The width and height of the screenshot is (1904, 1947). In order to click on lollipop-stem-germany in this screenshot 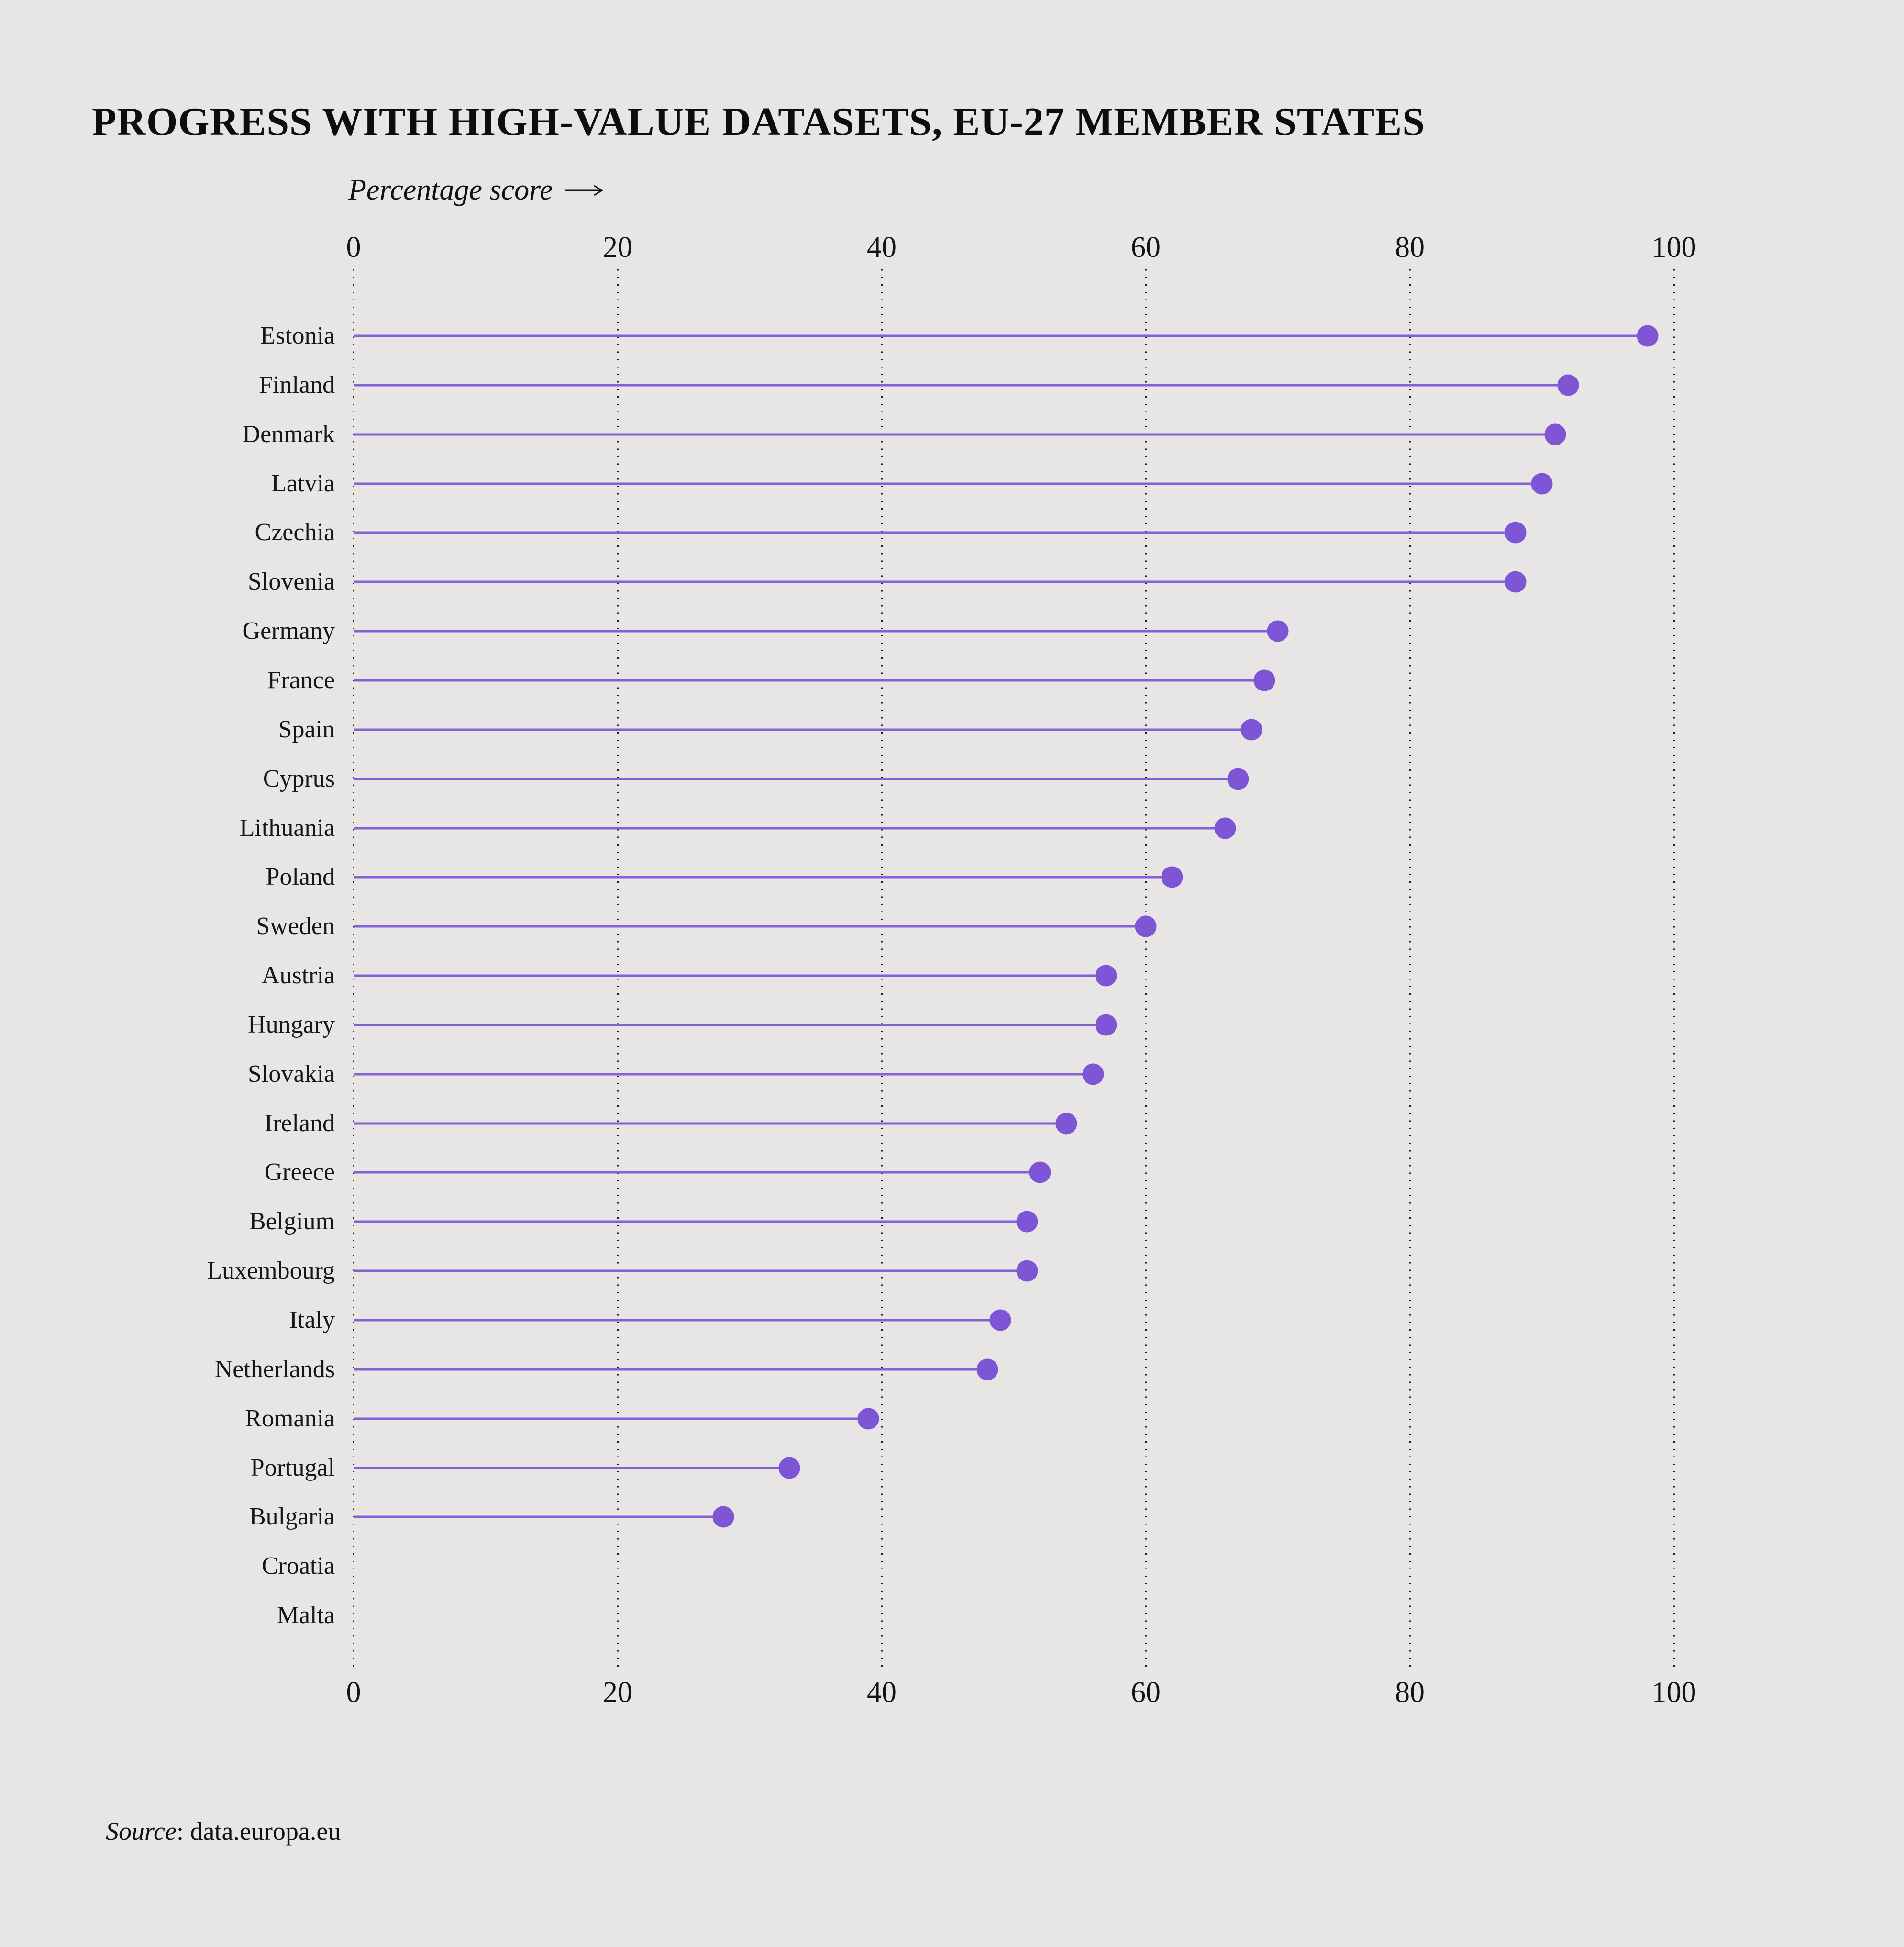, I will do `click(816, 631)`.